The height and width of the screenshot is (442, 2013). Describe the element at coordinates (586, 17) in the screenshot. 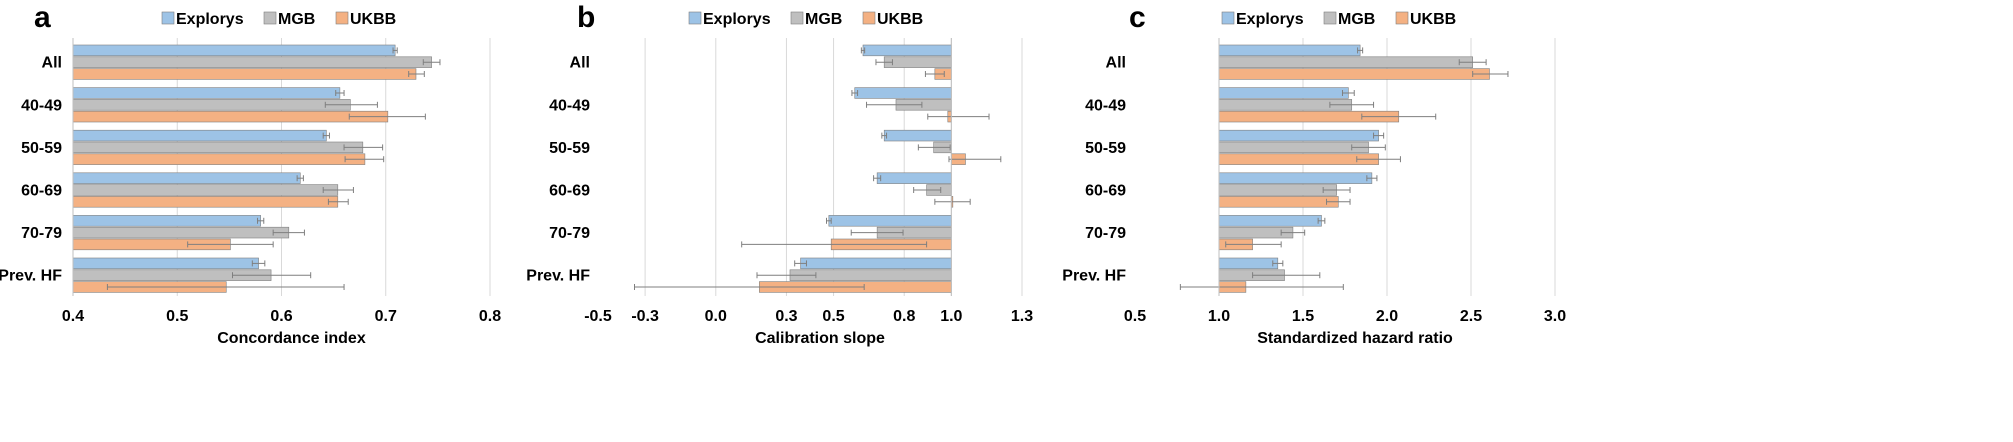

I see `panel-label: b` at that location.